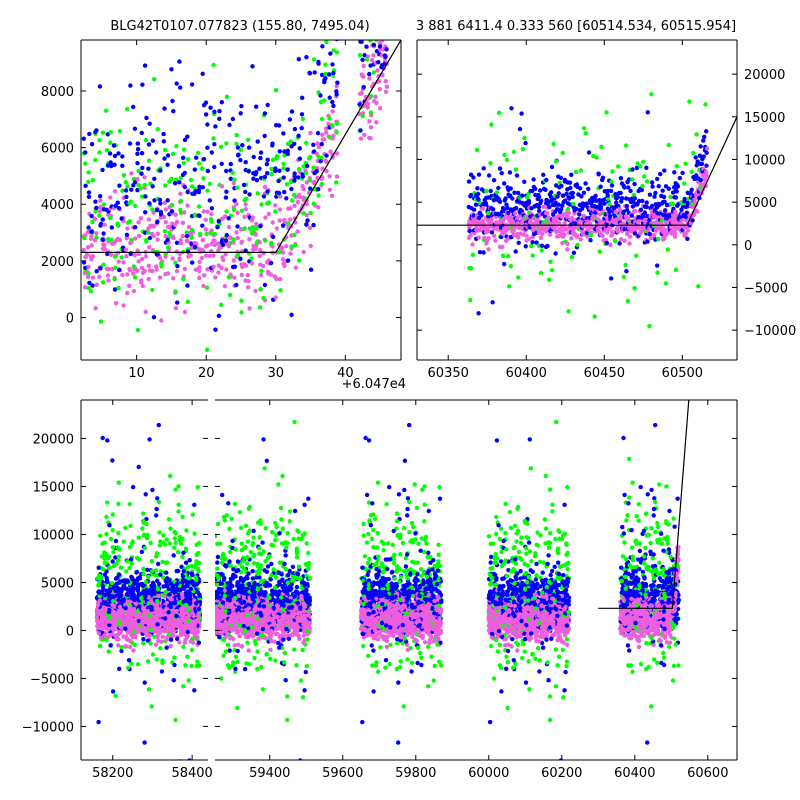  Describe the element at coordinates (57, 205) in the screenshot. I see `y-tick-label: 4000` at that location.